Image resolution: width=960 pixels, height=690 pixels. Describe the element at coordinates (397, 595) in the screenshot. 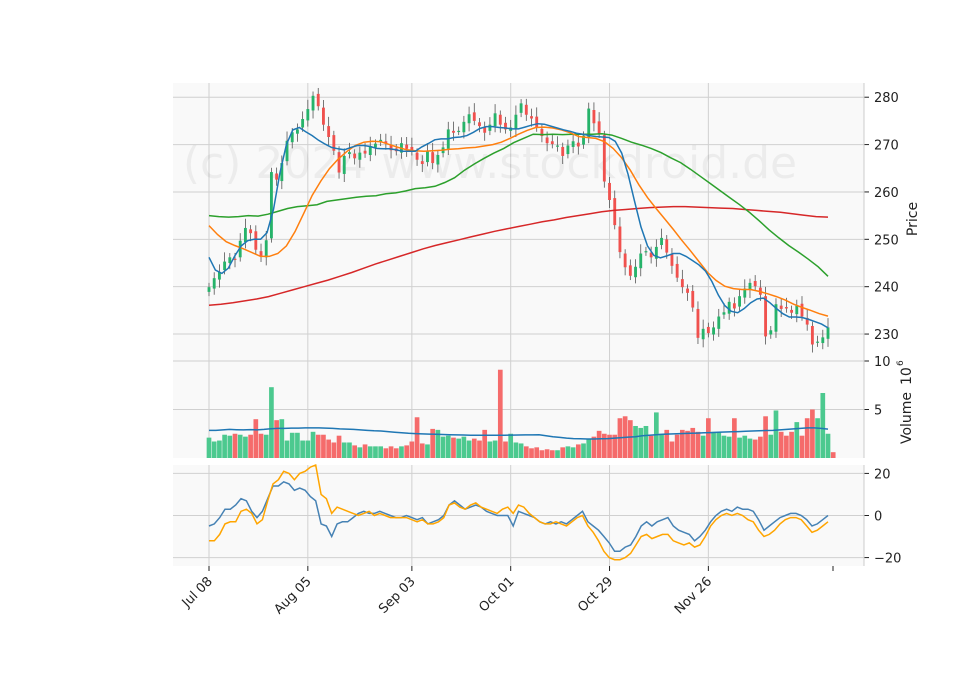

I see `x-tick-label: Sep 03` at that location.